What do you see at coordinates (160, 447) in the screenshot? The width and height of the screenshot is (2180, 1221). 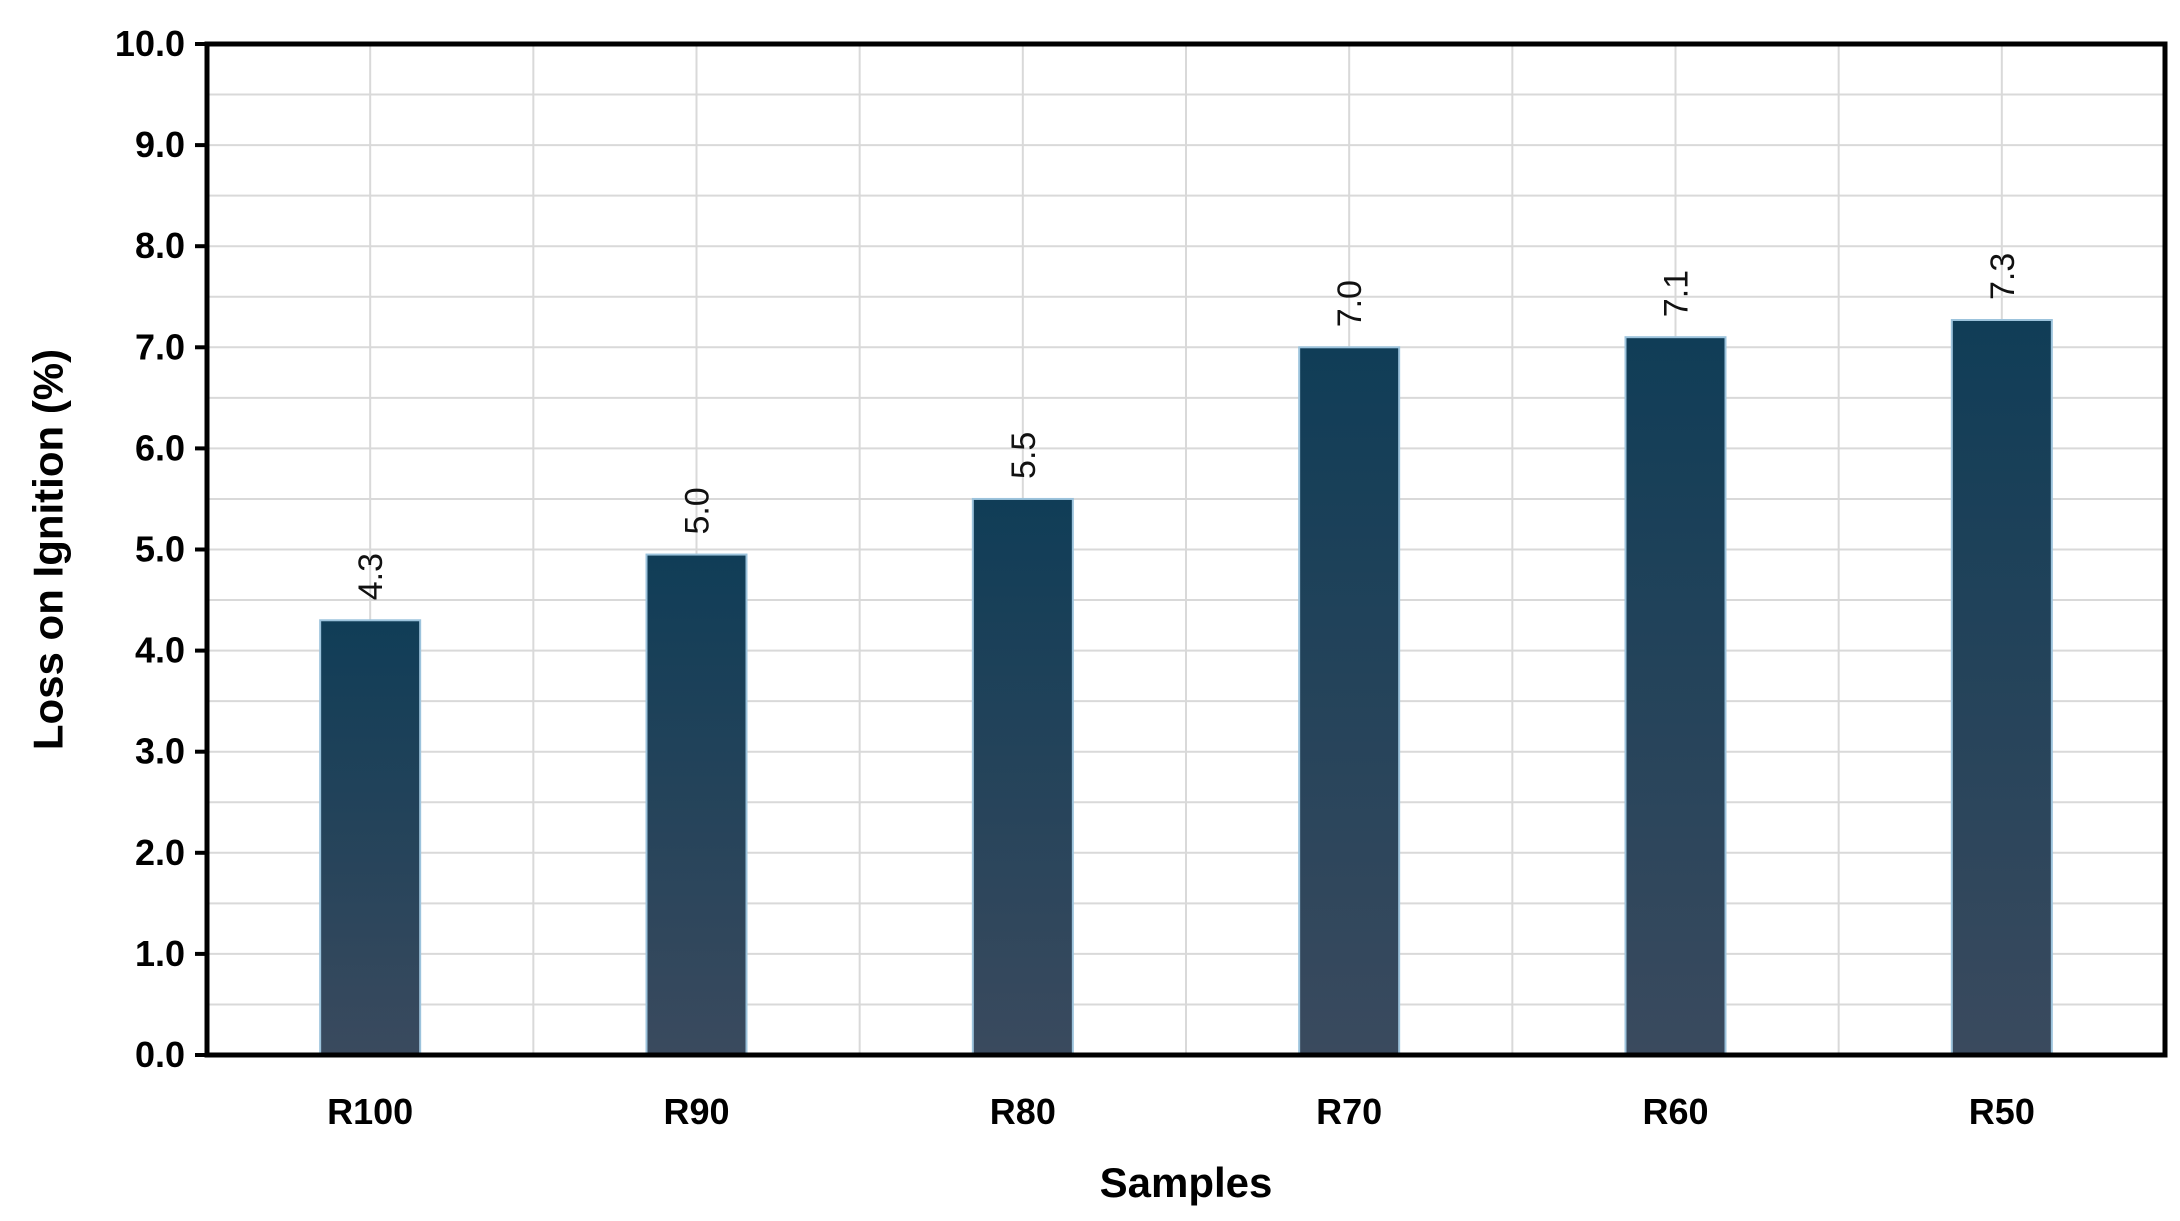 I see `y-tick-label: 6.0` at bounding box center [160, 447].